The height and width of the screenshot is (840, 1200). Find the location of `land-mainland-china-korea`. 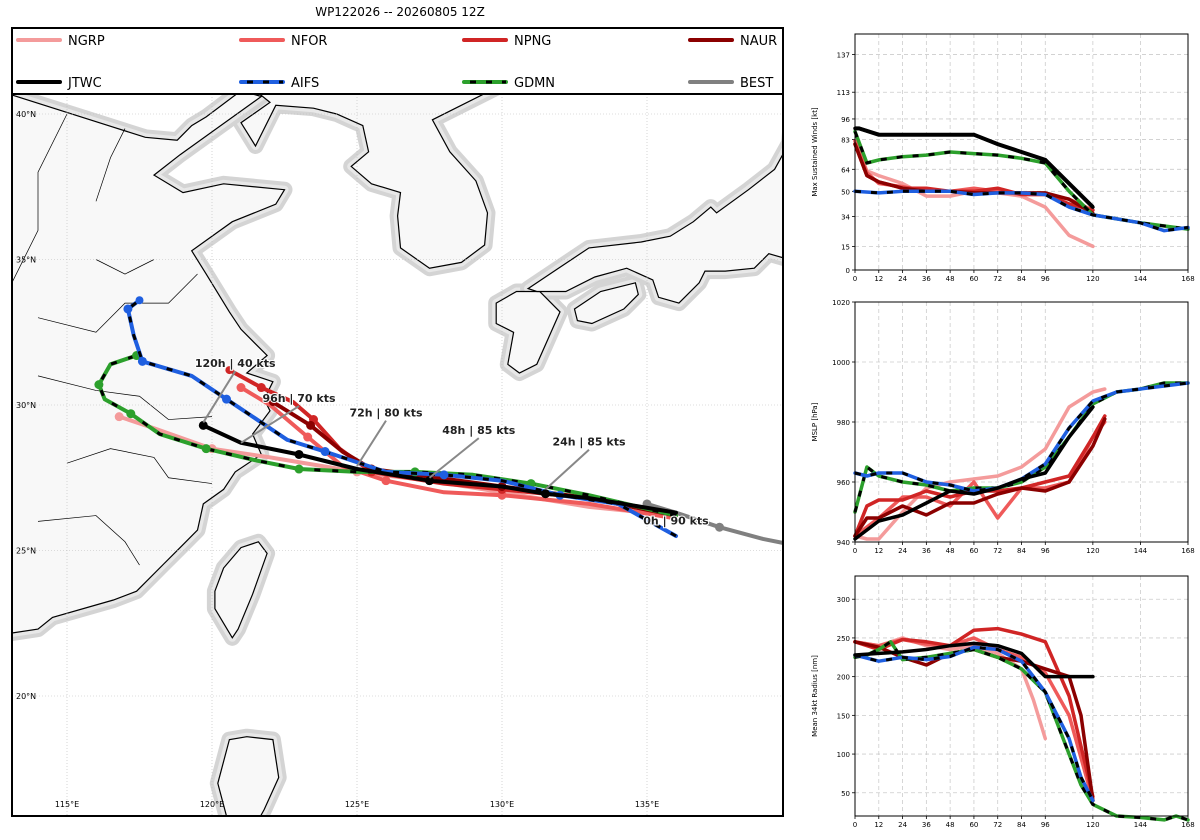

land-mainland-china-korea is located at coordinates (364, 181).